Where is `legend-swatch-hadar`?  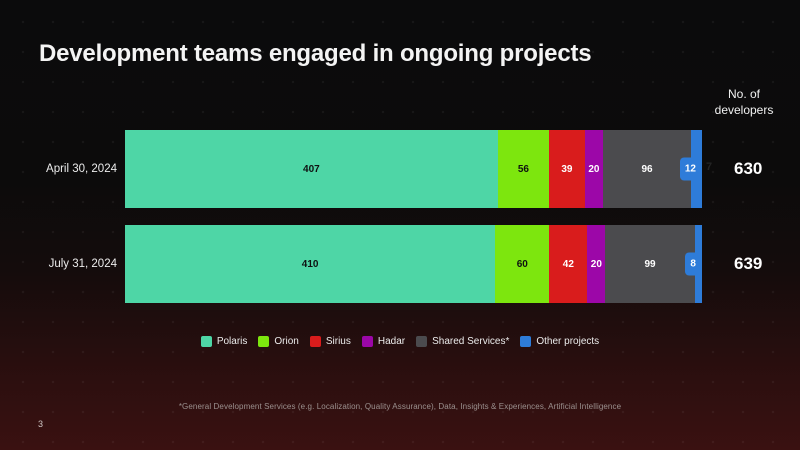
legend-swatch-hadar is located at coordinates (367, 341).